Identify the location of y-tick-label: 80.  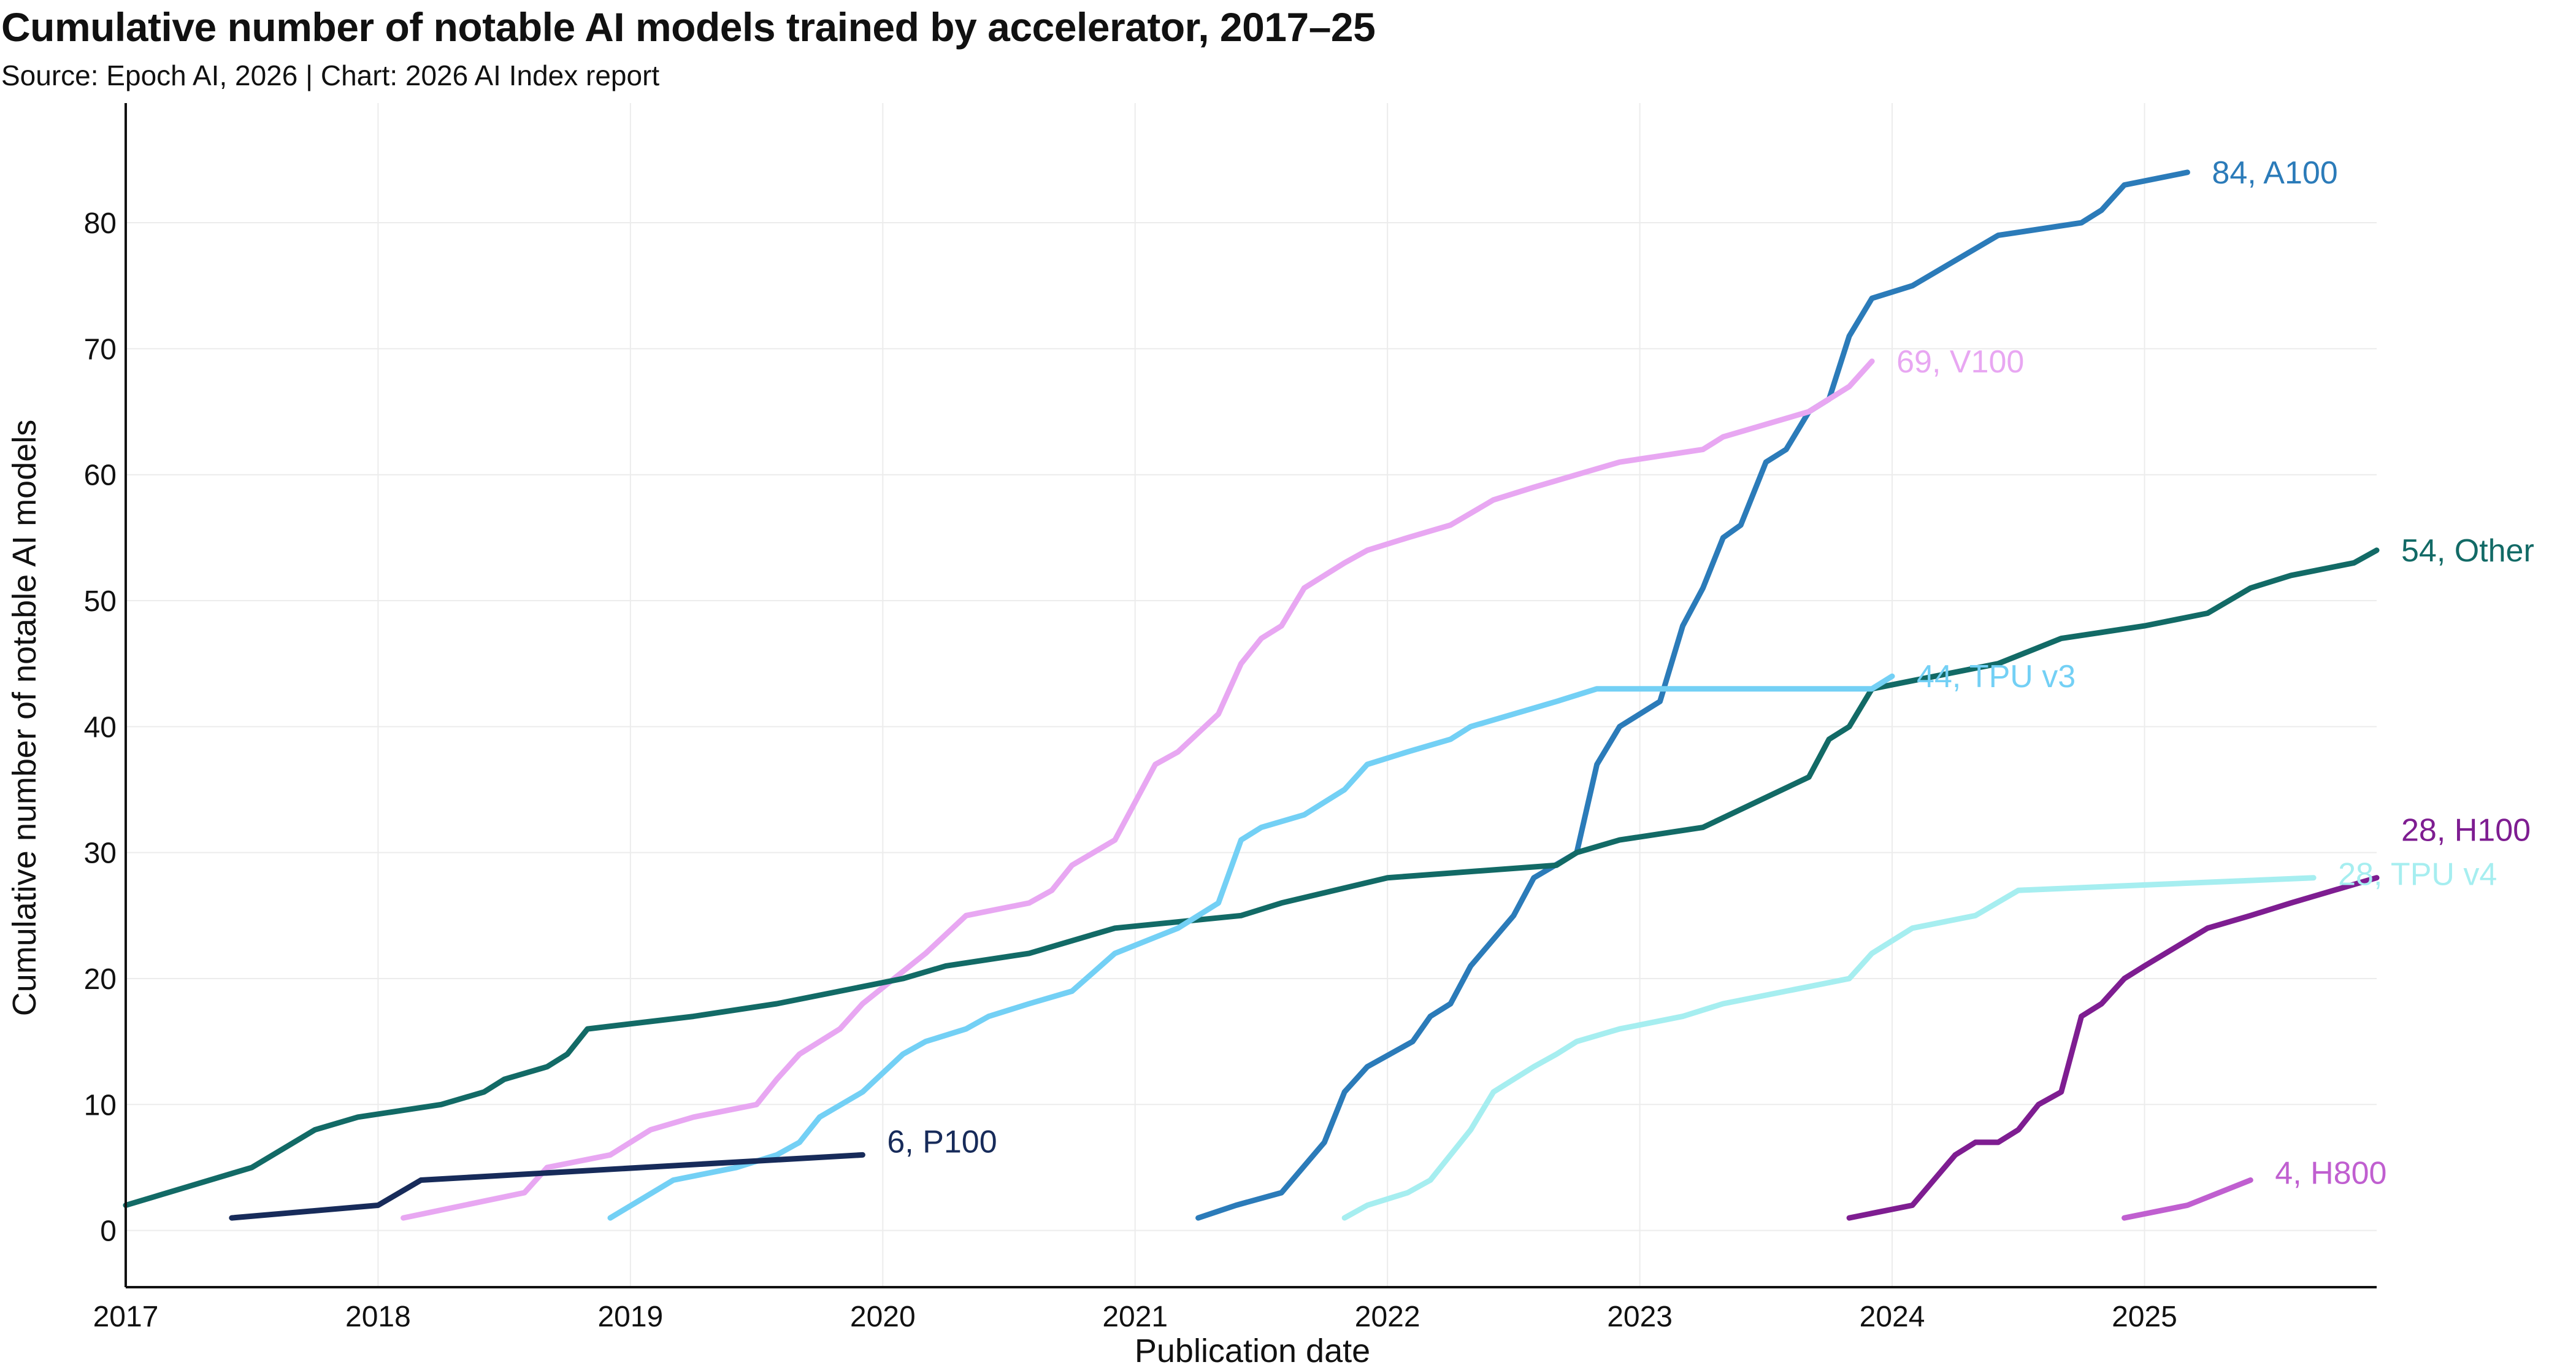
(100, 223).